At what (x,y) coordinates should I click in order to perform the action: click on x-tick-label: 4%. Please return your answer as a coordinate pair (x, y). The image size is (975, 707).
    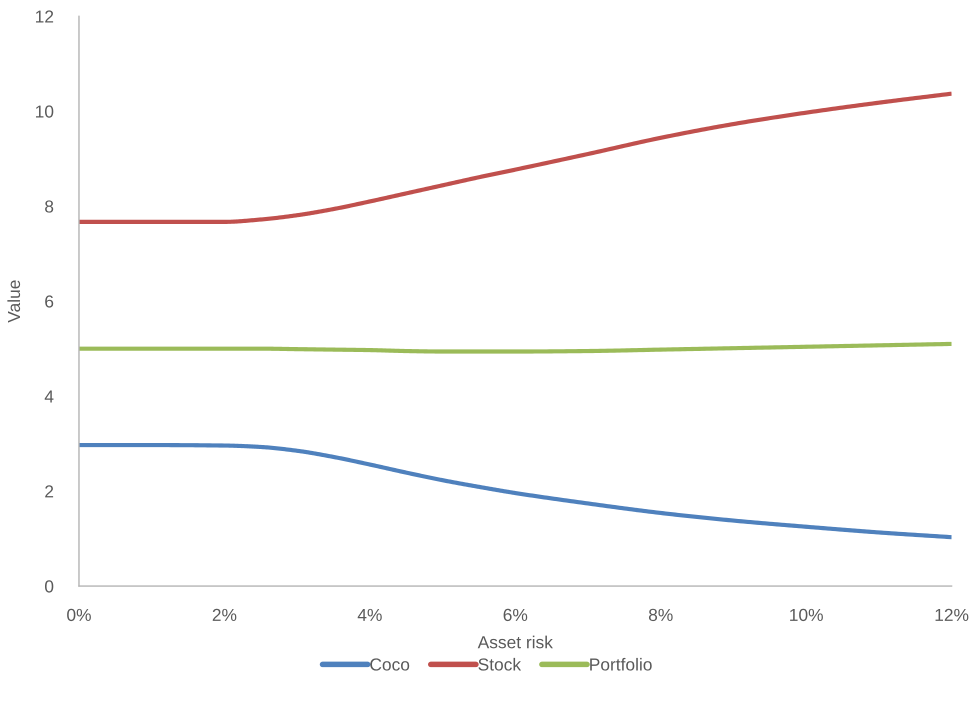
    Looking at the image, I should click on (370, 615).